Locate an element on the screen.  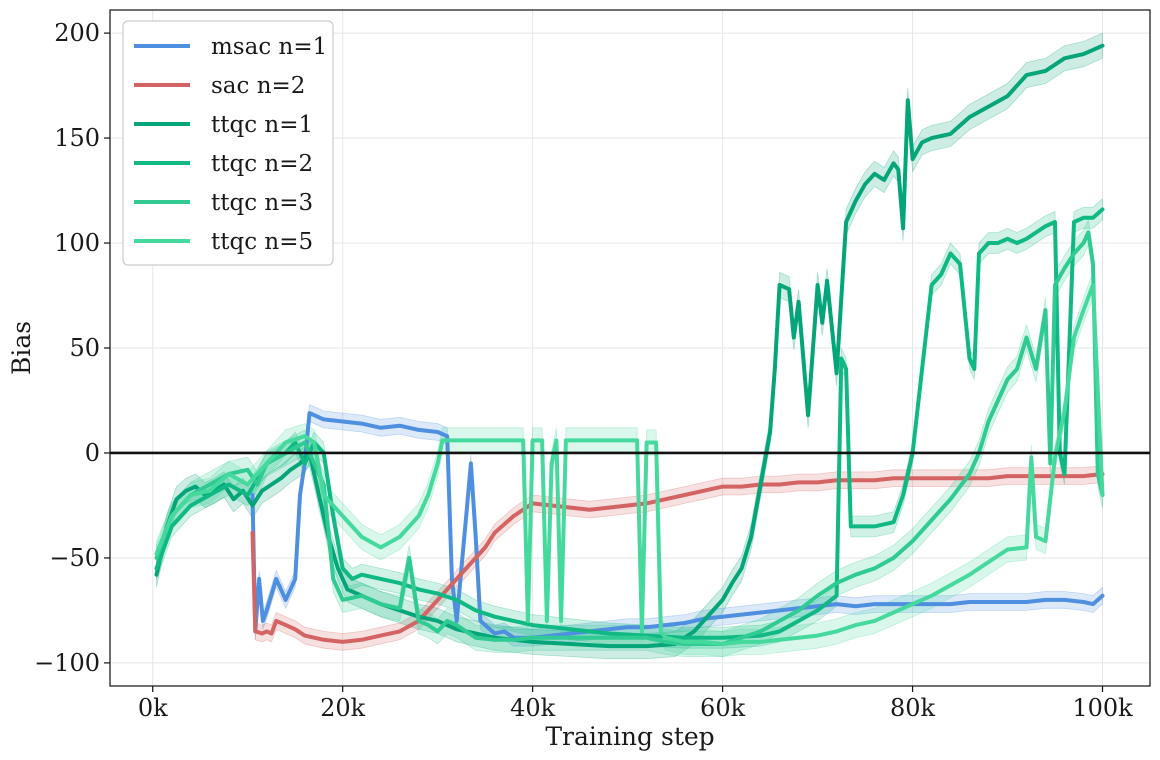
x-tick-label: 40k is located at coordinates (533, 708).